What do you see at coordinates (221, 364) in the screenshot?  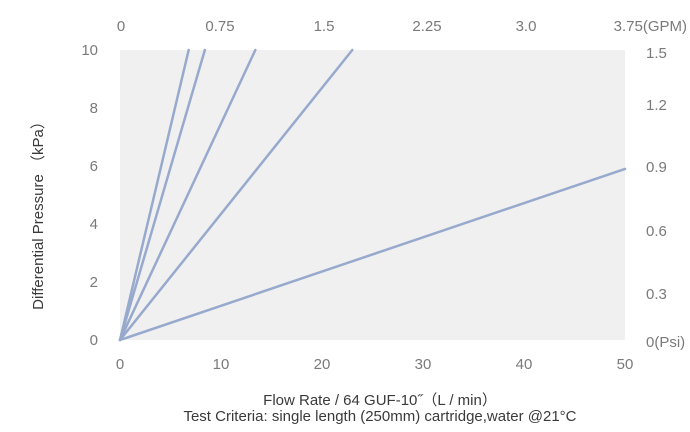 I see `x-tick-label: 10` at bounding box center [221, 364].